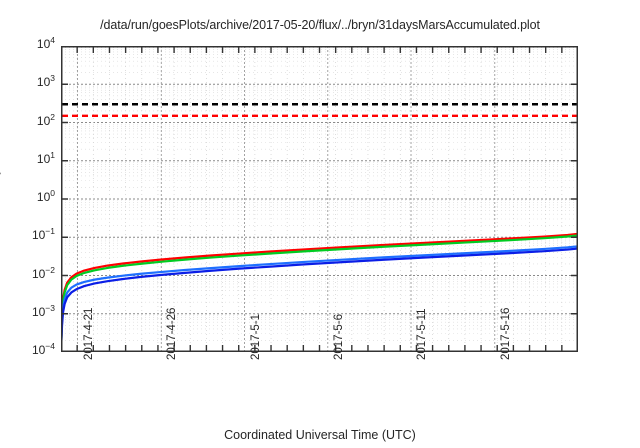 The height and width of the screenshot is (448, 640). Describe the element at coordinates (255, 336) in the screenshot. I see `x-tick-label: 2017-5-1` at that location.